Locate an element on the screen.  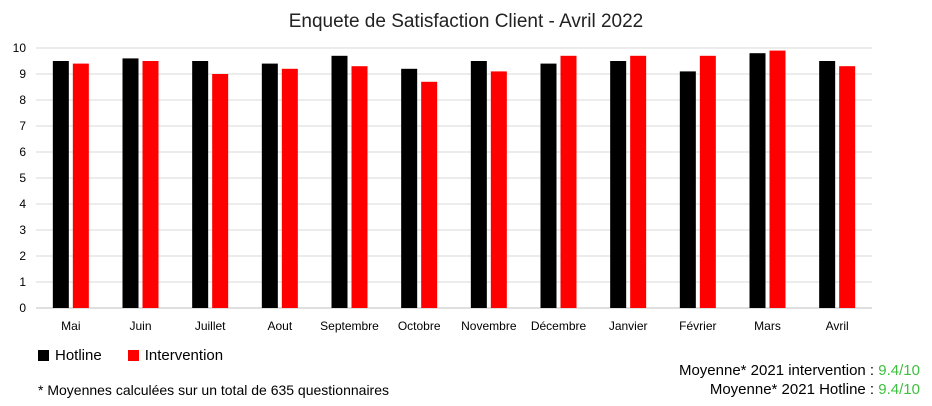
legend-item-hotline: Hotline is located at coordinates (70, 355).